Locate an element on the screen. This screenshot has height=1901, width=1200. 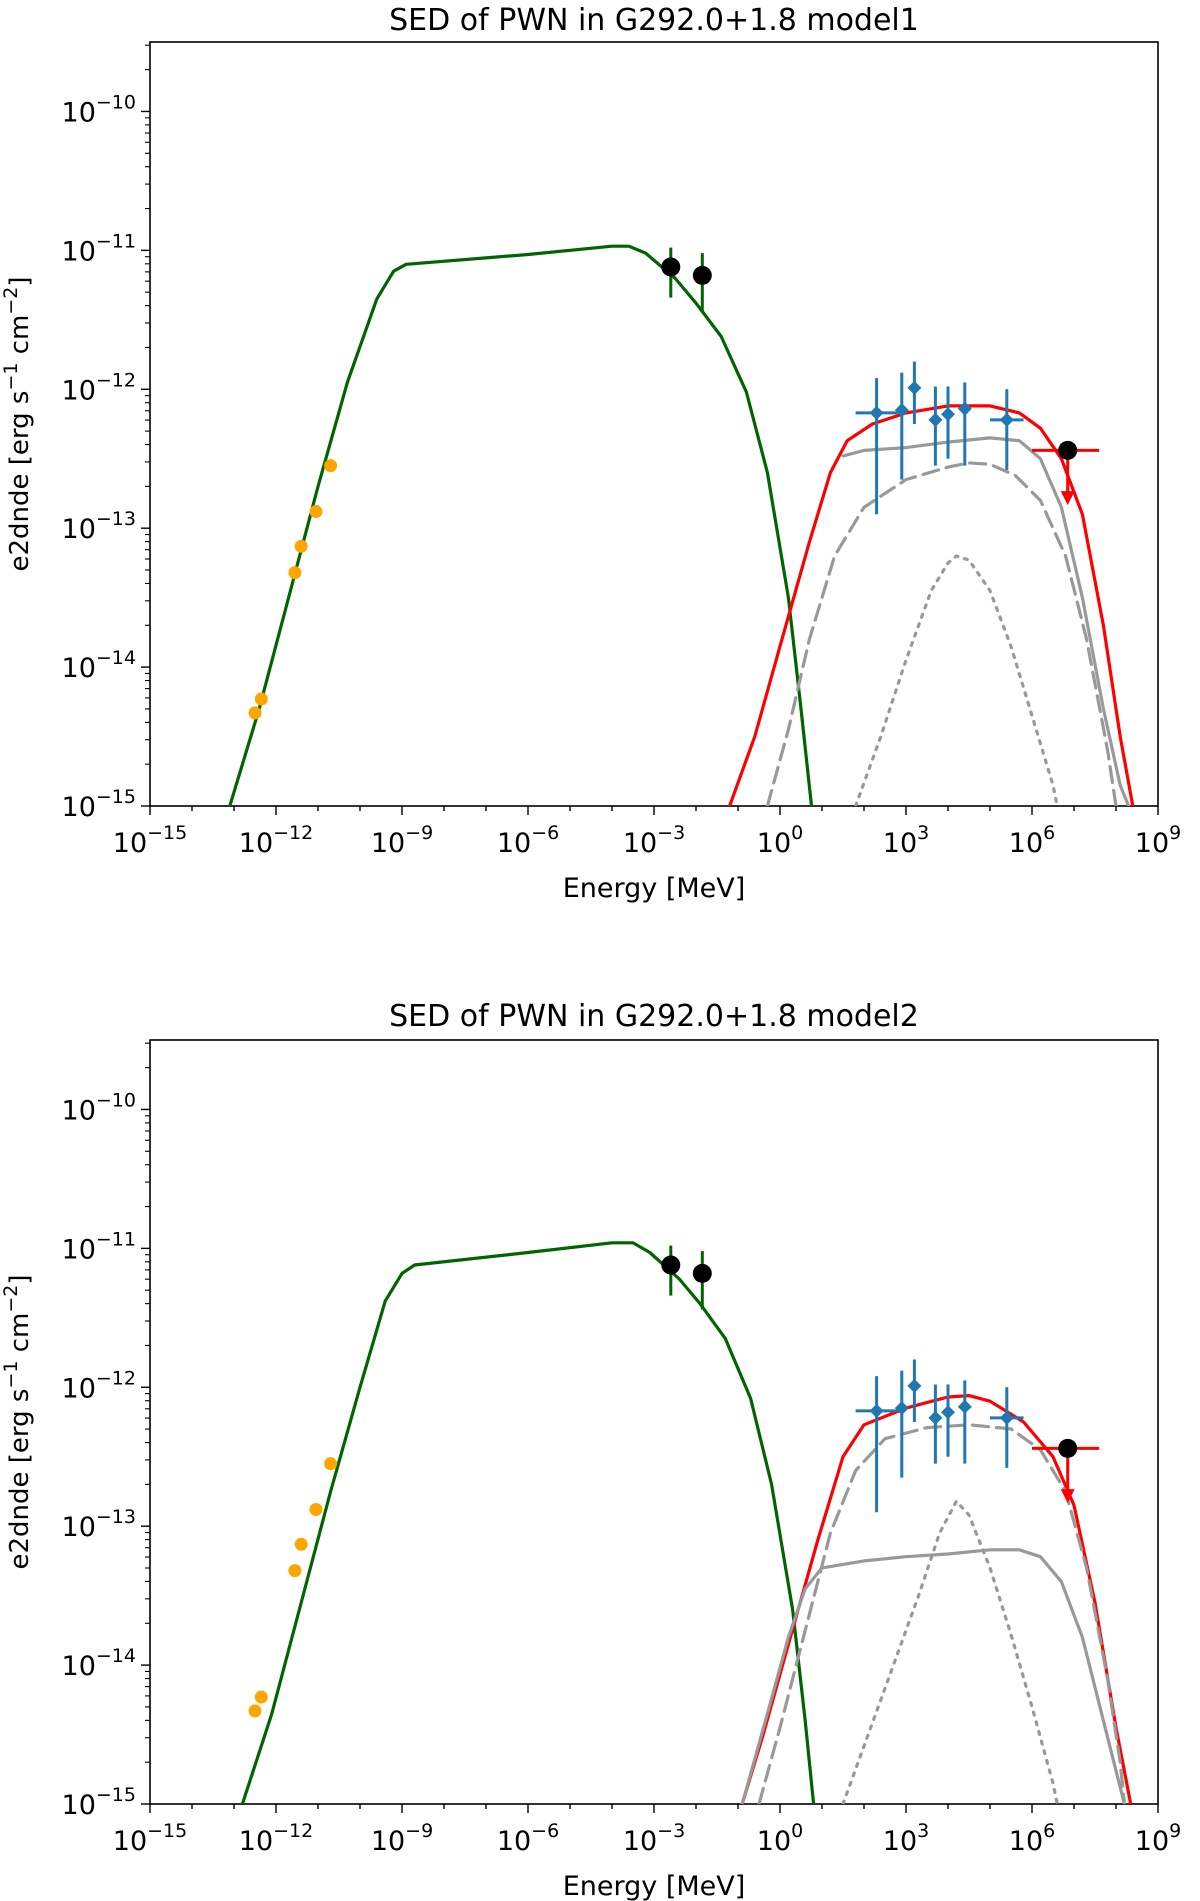
chart-title: SED of PWN in G292.0+1.8 model1 is located at coordinates (654, 20).